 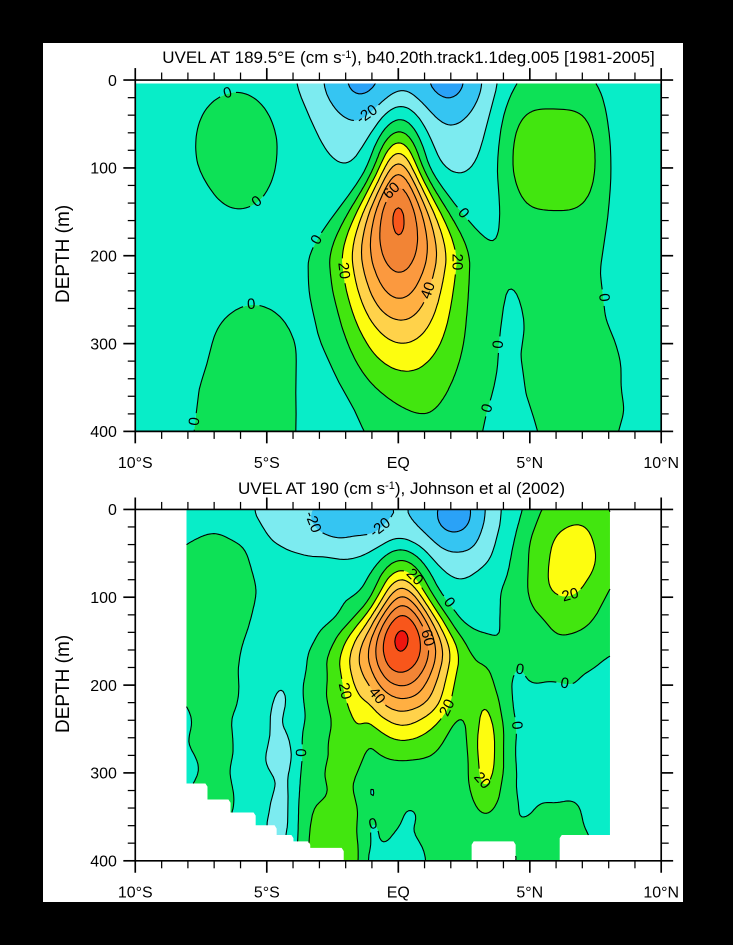 I want to click on svg-text: -20, so click(x=313, y=522).